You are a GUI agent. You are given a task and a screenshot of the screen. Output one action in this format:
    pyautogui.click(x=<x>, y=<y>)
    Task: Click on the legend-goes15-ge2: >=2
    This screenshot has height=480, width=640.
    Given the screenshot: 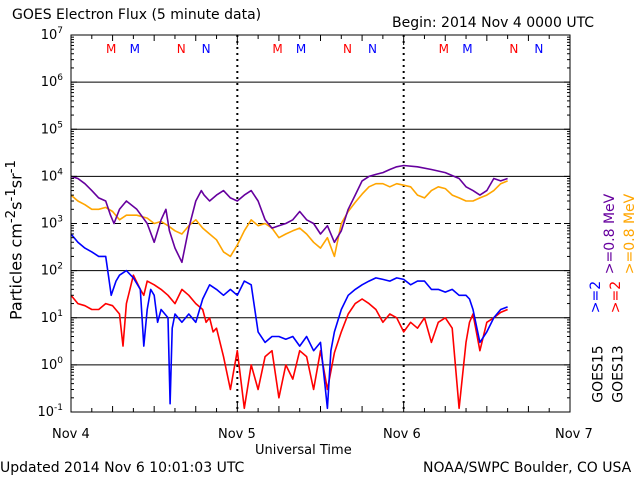 What is the action you would take?
    pyautogui.click(x=596, y=297)
    